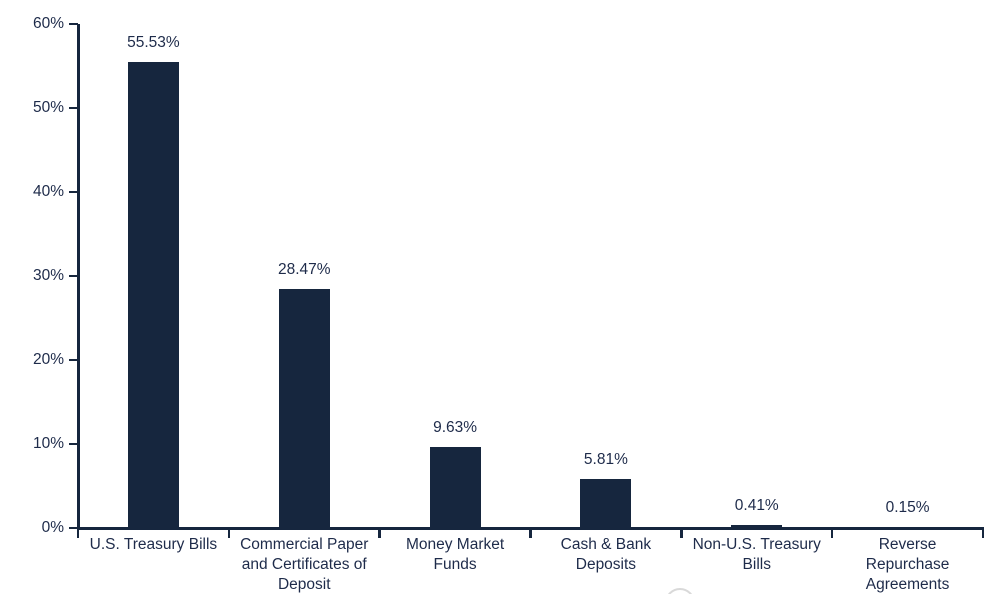 The height and width of the screenshot is (594, 1004). Describe the element at coordinates (48, 359) in the screenshot. I see `y-tick-label: 20%` at that location.